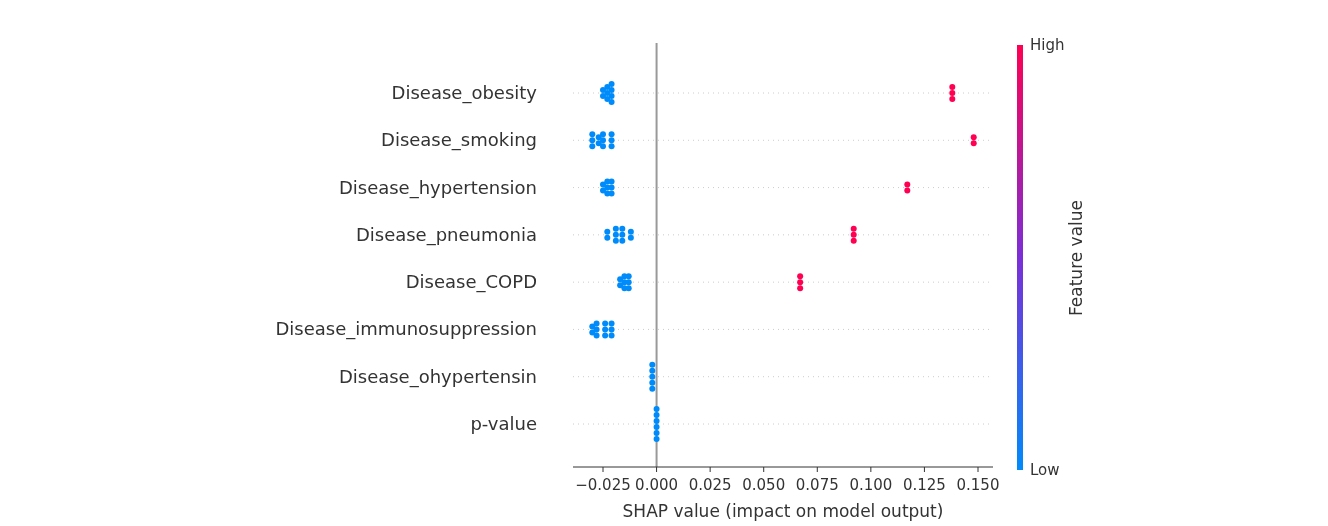 Image resolution: width=1328 pixels, height=526 pixels. I want to click on y-tick-label: p-value, so click(503, 423).